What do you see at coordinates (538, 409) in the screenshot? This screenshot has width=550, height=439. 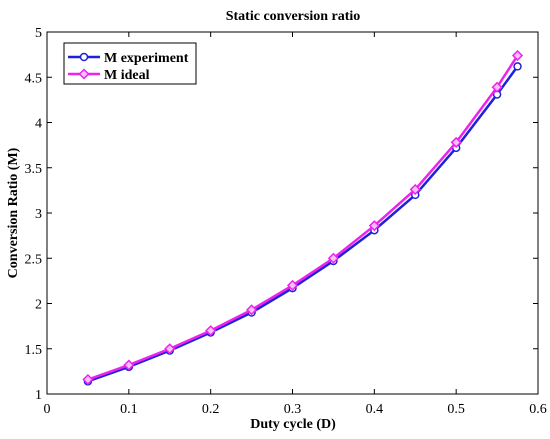 I see `x-tick-label-6: 0.6` at bounding box center [538, 409].